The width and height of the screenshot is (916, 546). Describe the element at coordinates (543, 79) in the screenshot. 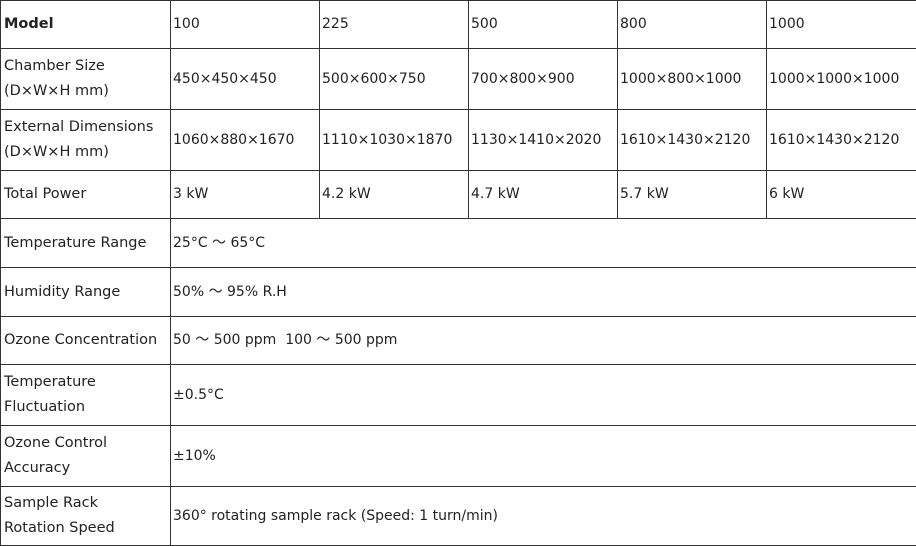

I see `cell: 700×800×900` at that location.